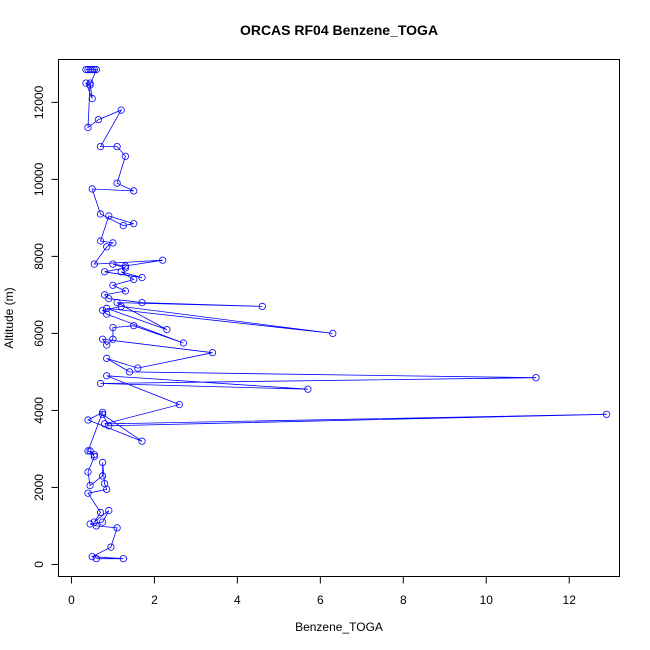  I want to click on y-tick-label: 4000, so click(39, 410).